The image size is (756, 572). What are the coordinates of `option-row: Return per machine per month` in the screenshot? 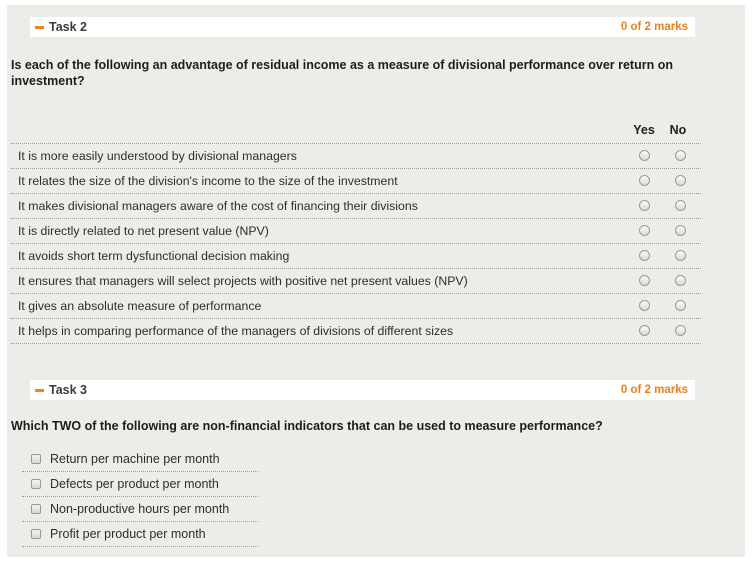 It's located at (140, 459).